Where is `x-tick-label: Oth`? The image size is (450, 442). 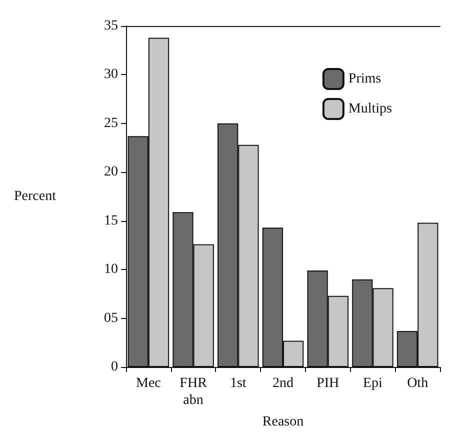 x-tick-label: Oth is located at coordinates (417, 383).